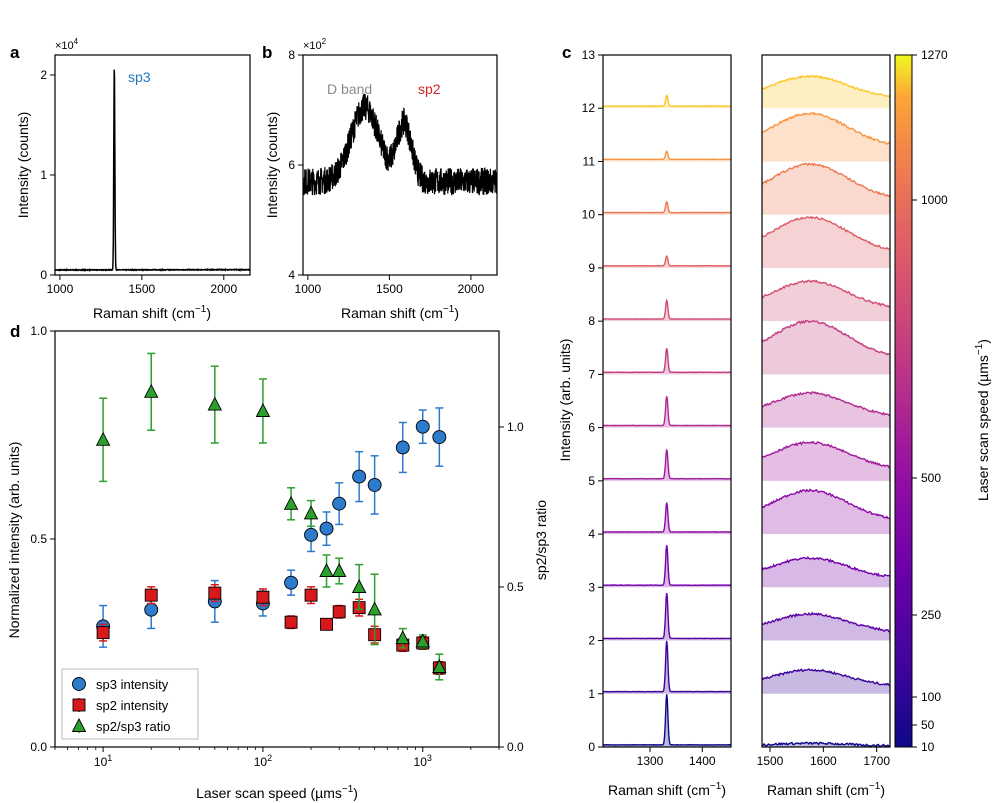 This screenshot has height=803, width=997. Describe the element at coordinates (38, 747) in the screenshot. I see `panel-d-ytick-label-0: 0.0` at that location.